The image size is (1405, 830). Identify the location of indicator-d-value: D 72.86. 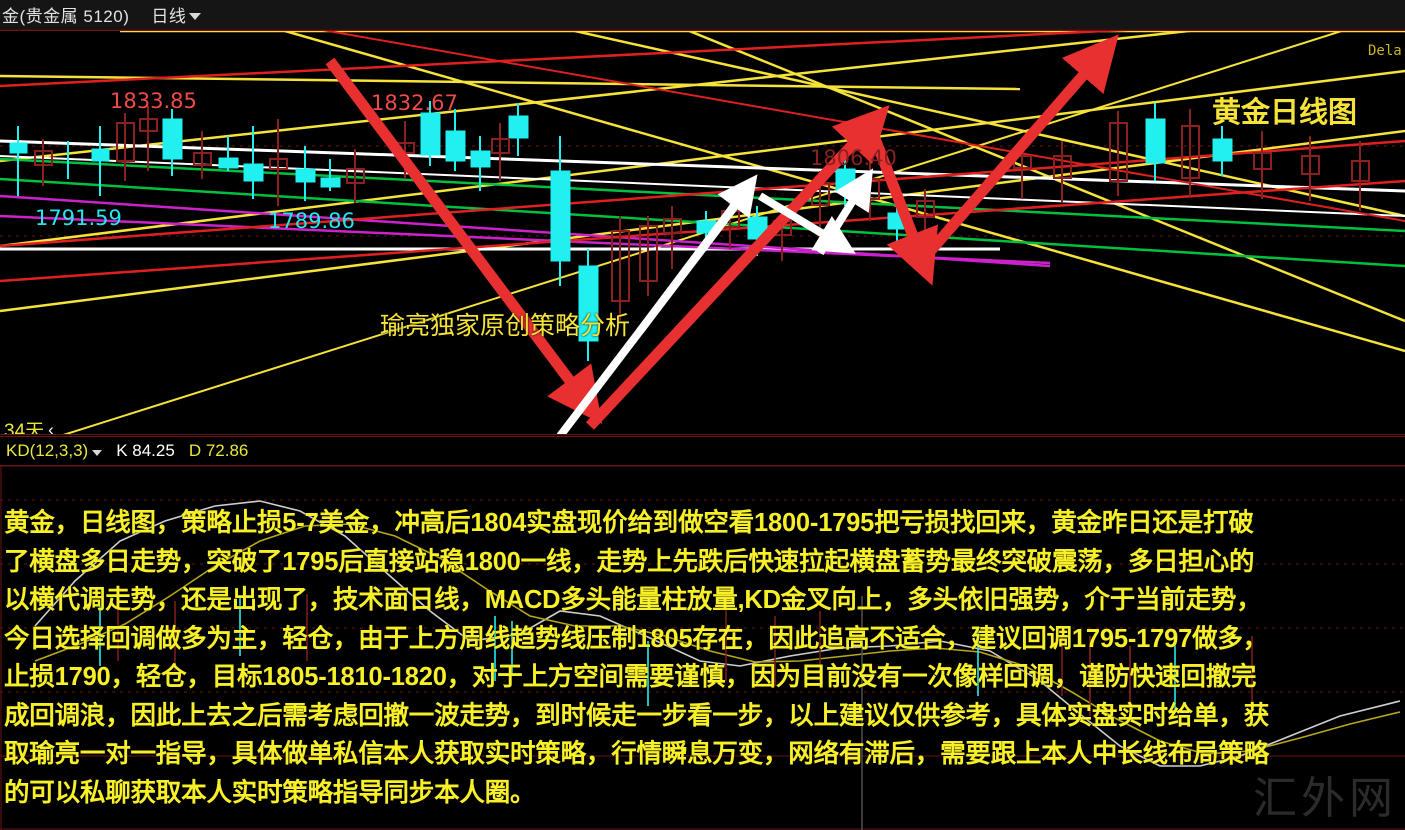
(218, 450).